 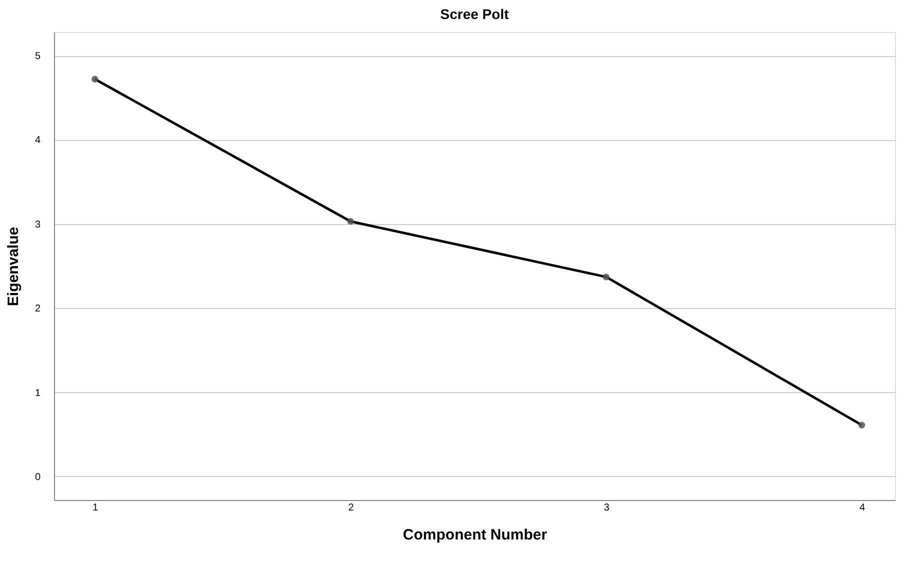 What do you see at coordinates (862, 508) in the screenshot?
I see `x-tick-label: 4` at bounding box center [862, 508].